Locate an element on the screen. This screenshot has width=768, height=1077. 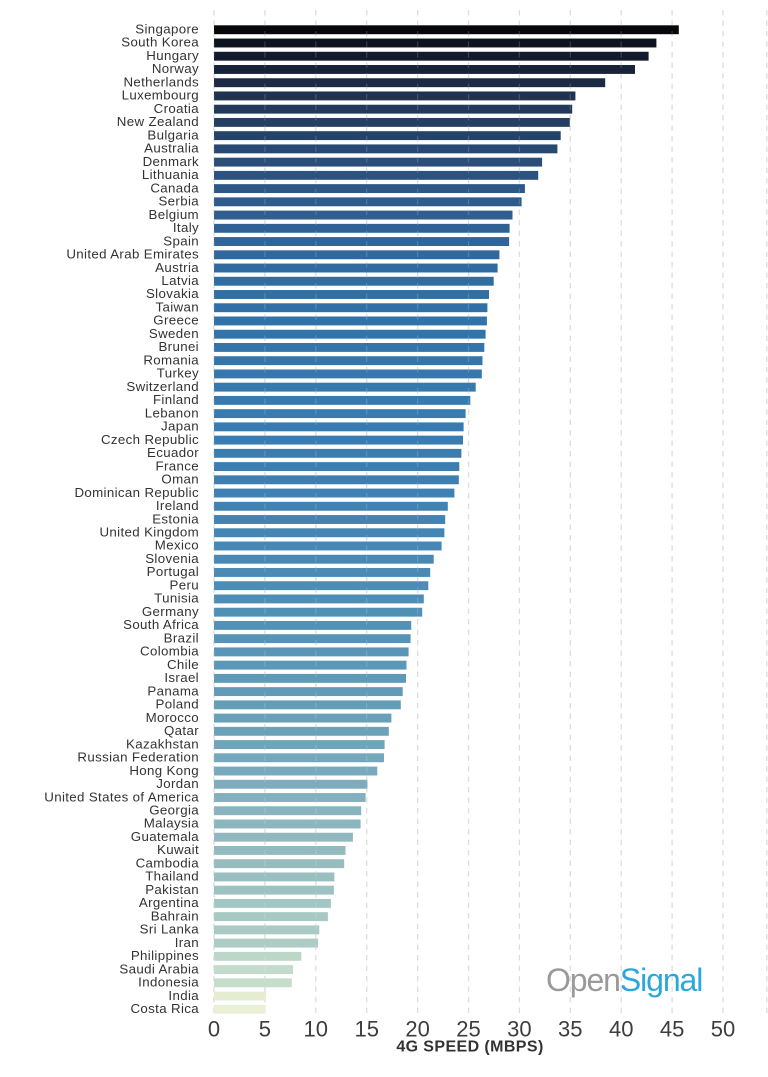
svg-text: Serbia is located at coordinates (178, 201).